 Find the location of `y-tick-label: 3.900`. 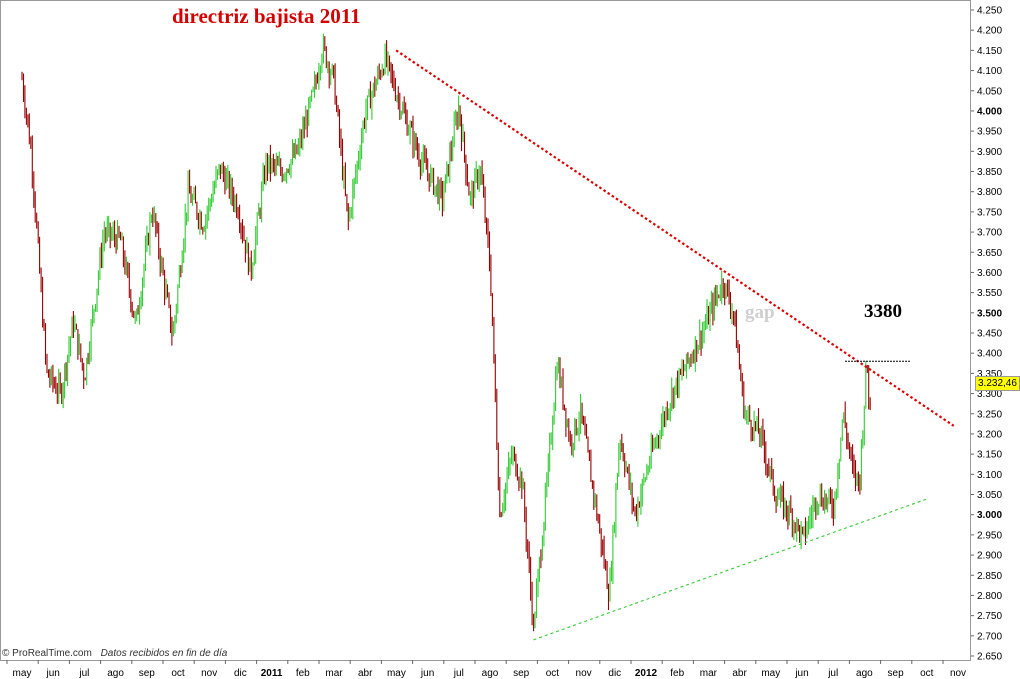

y-tick-label: 3.900 is located at coordinates (989, 152).